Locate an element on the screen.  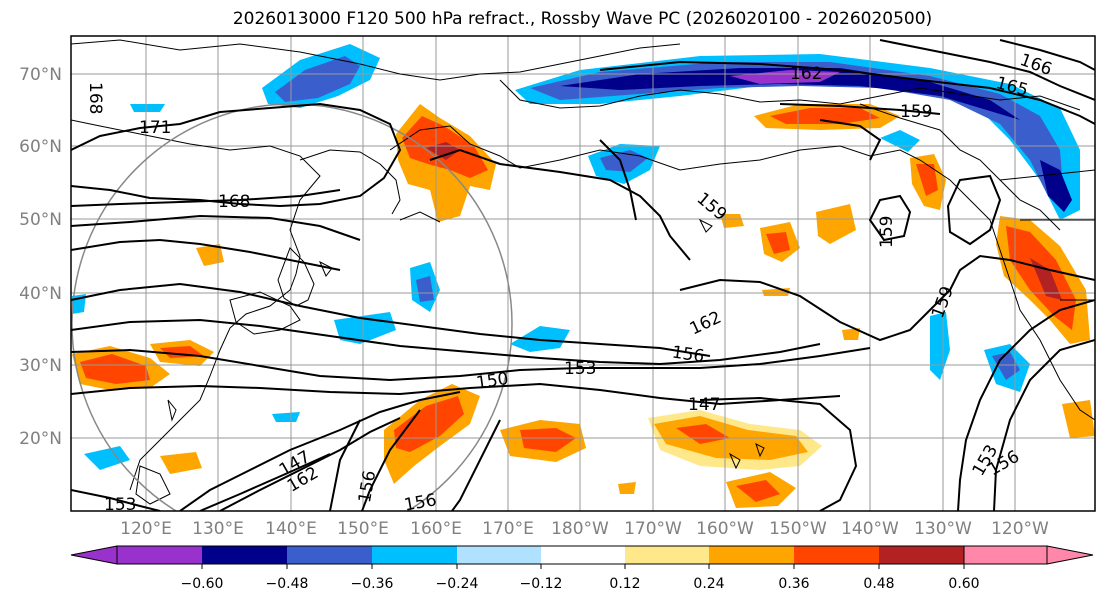
lon-label: 180°W is located at coordinates (580, 529).